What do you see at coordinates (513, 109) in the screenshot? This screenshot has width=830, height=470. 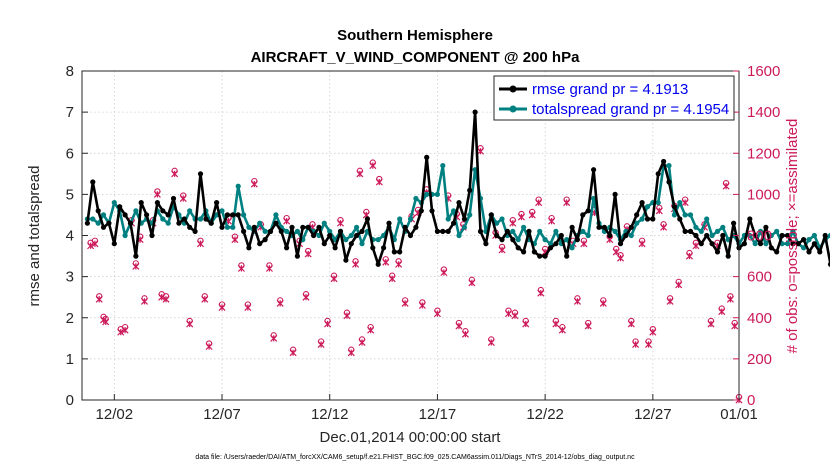 I see `legend-marker-spread` at bounding box center [513, 109].